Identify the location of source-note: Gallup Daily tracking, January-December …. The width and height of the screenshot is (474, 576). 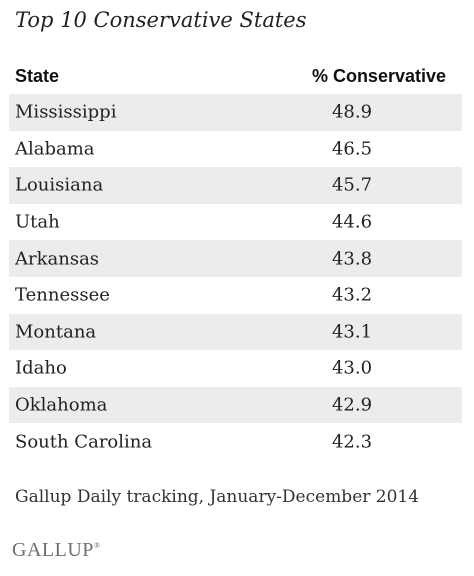
(217, 497).